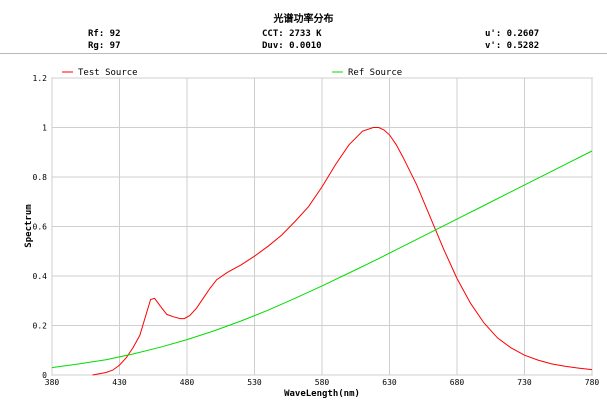  I want to click on legend: Test Source Ref Source, so click(232, 73).